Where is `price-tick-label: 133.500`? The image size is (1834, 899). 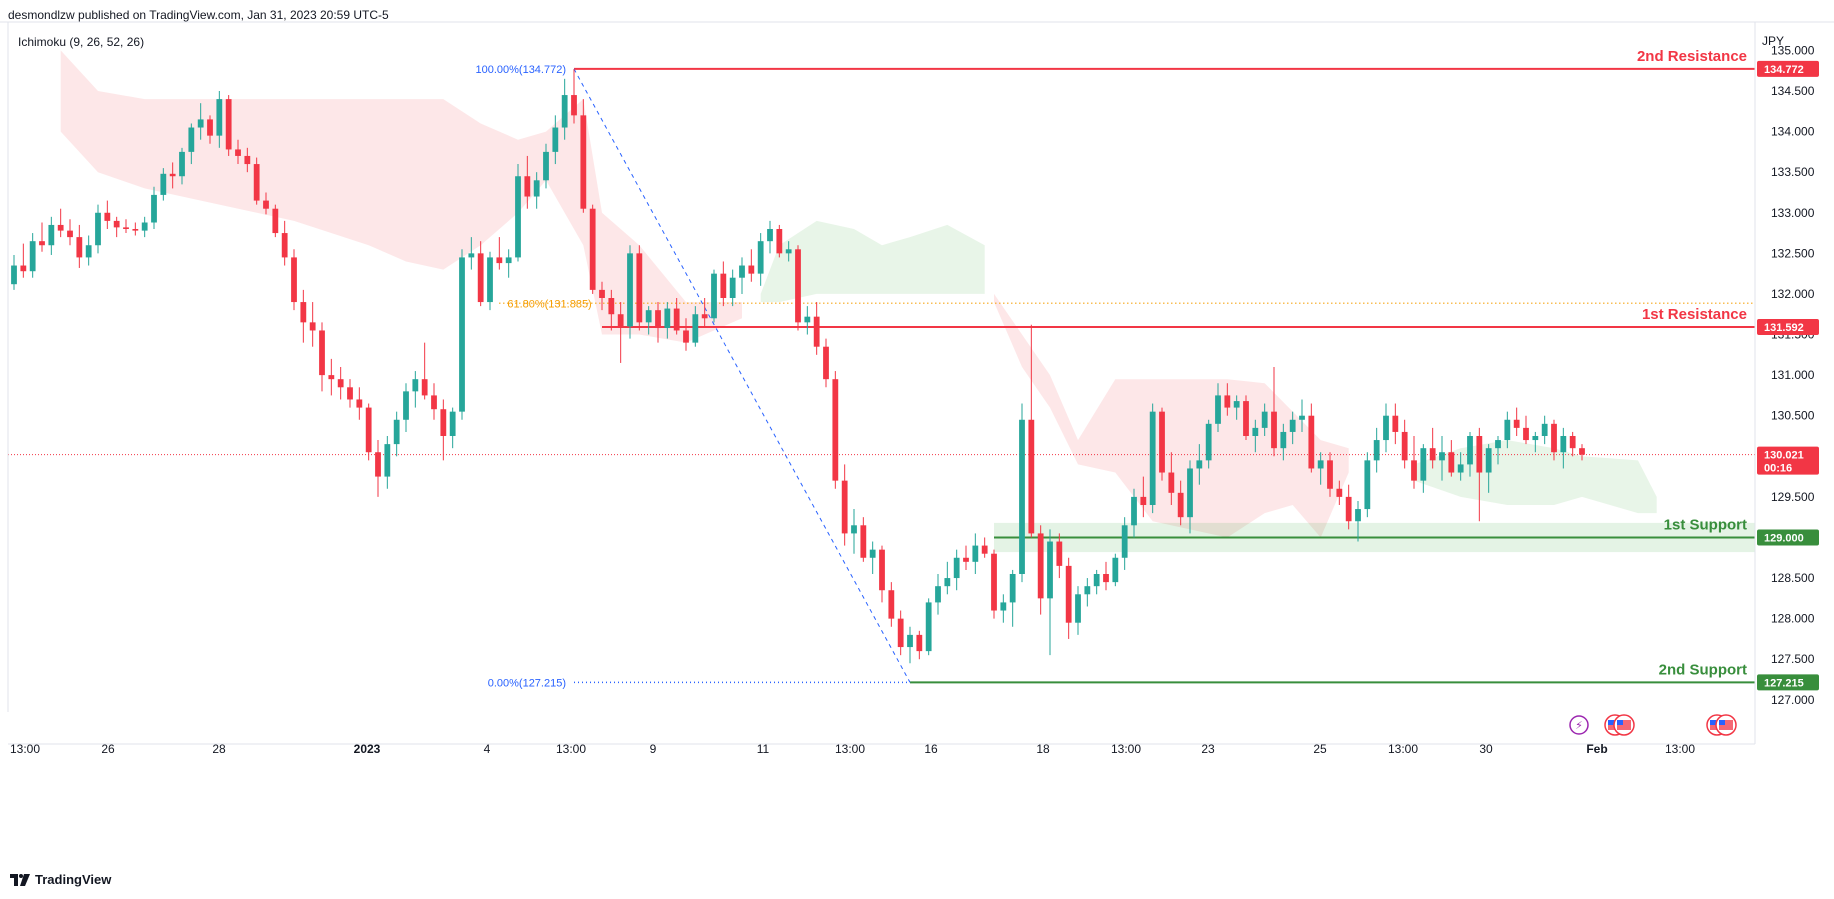
price-tick-label: 133.500 is located at coordinates (1793, 172).